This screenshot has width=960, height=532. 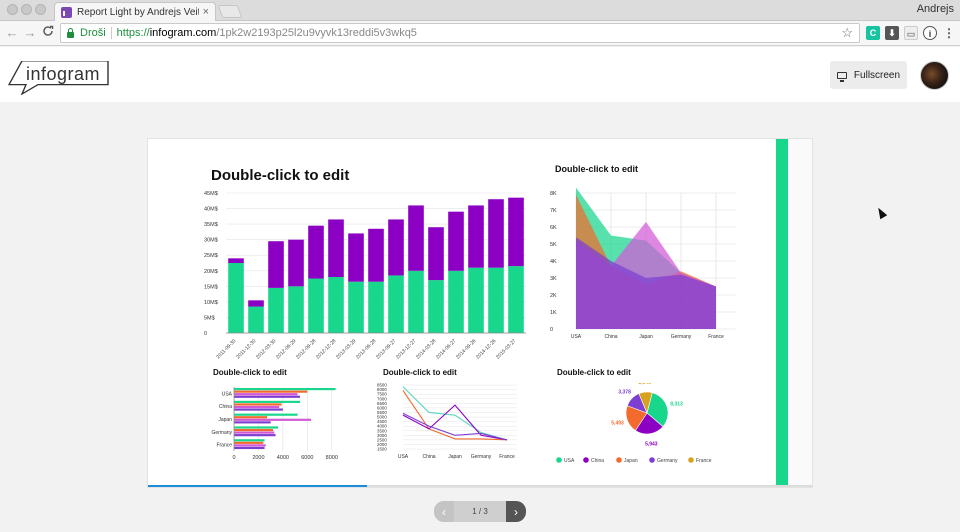 I want to click on y-tick-label: 15M$, so click(x=211, y=287).